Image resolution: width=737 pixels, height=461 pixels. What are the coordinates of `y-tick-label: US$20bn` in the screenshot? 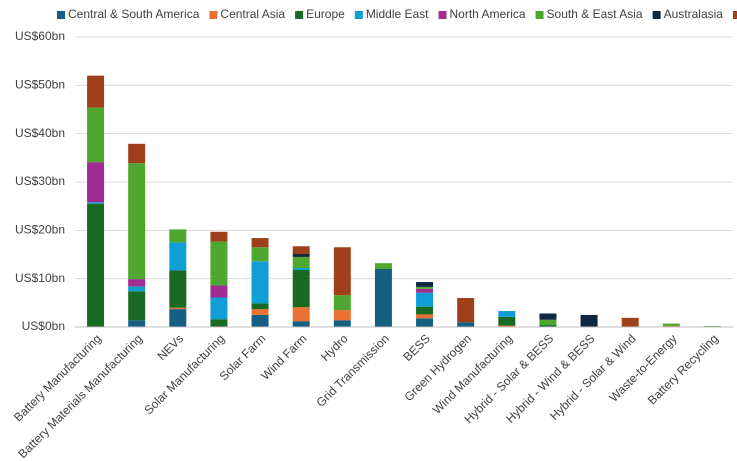 It's located at (40, 230).